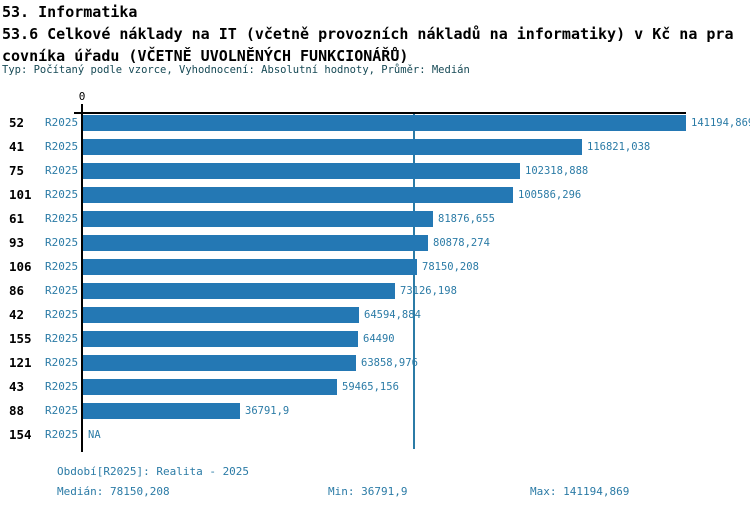 The height and width of the screenshot is (510, 750). I want to click on row-value-label: 63858,976, so click(389, 363).